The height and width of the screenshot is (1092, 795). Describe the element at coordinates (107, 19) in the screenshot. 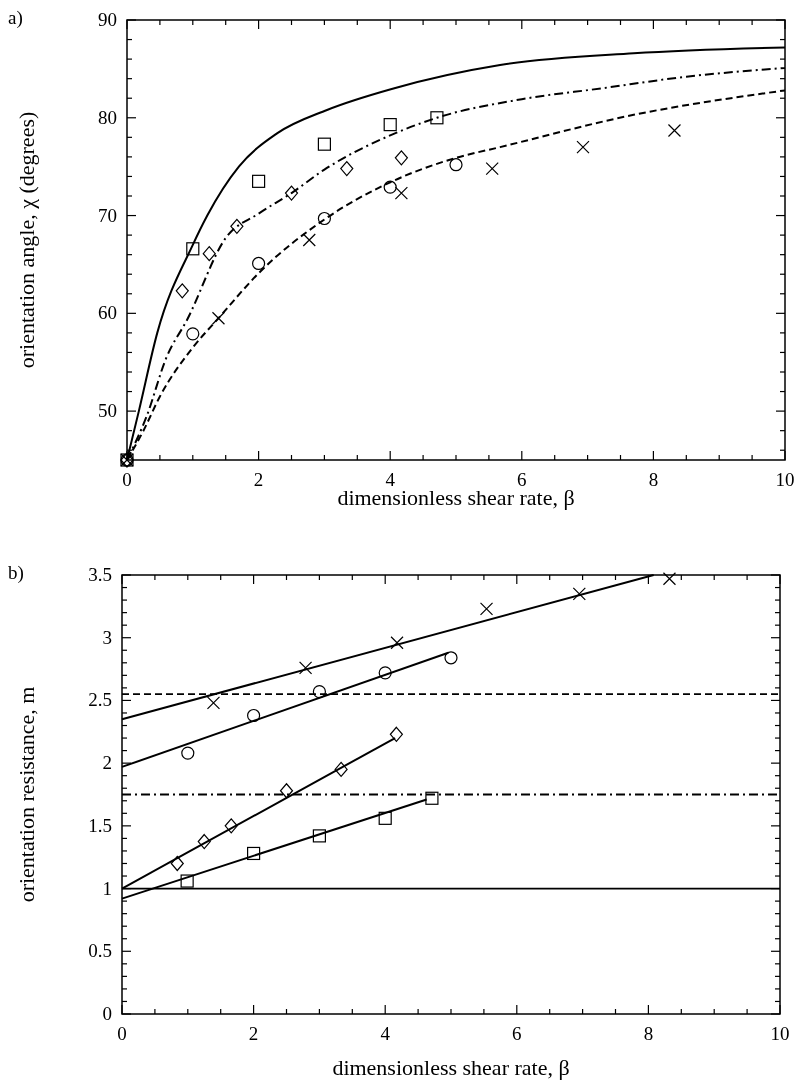

I see `y-tick-label: 90` at that location.